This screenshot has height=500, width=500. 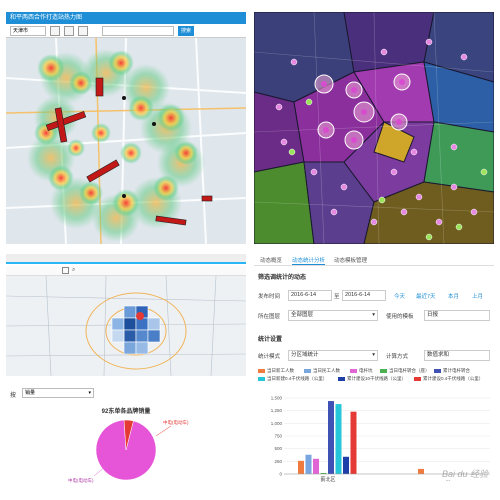 What do you see at coordinates (457, 355) in the screenshot?
I see `calc-select: 数值求和` at bounding box center [457, 355].